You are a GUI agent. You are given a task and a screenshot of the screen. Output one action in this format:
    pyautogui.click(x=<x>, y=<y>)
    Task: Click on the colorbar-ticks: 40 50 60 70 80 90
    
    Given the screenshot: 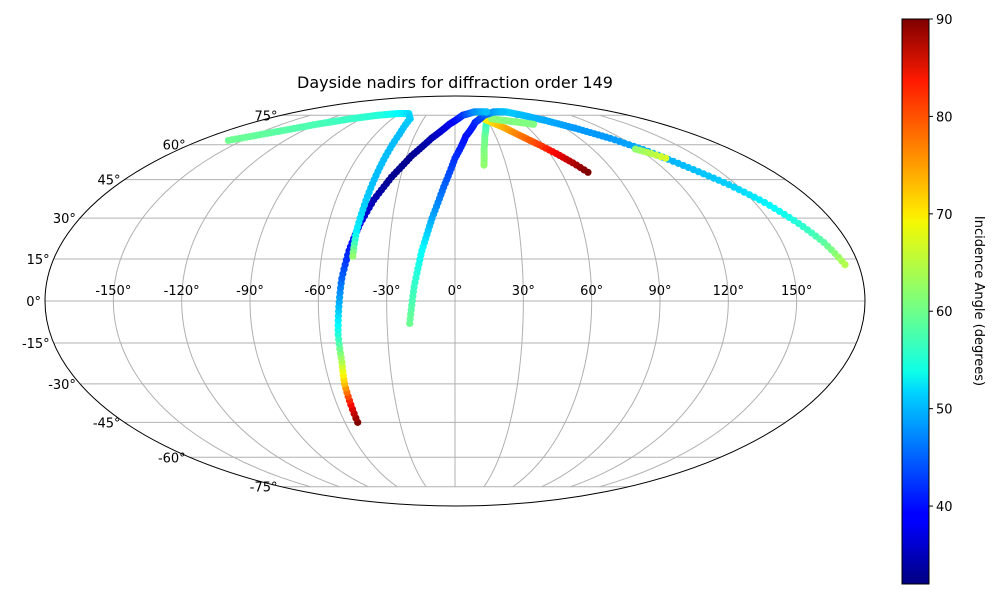 What is the action you would take?
    pyautogui.click(x=941, y=264)
    